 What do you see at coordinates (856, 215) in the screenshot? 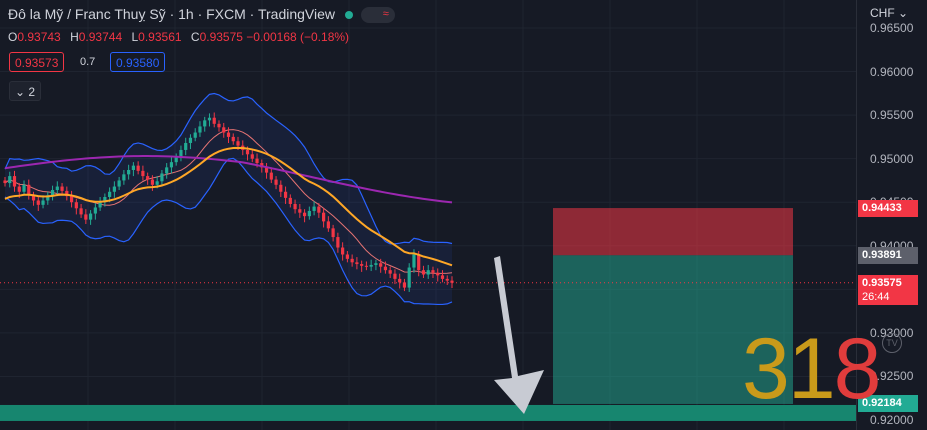
I see `price-axis-divider` at bounding box center [856, 215].